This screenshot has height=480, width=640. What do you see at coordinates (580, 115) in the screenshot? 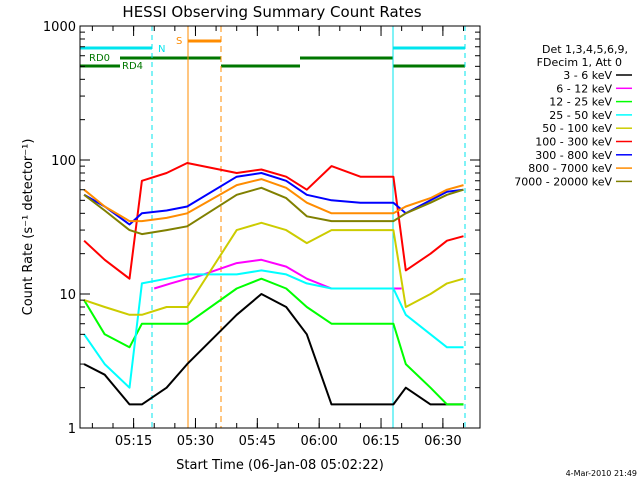
I see `legend-entry-label: 25 - 50 keV` at bounding box center [580, 115].